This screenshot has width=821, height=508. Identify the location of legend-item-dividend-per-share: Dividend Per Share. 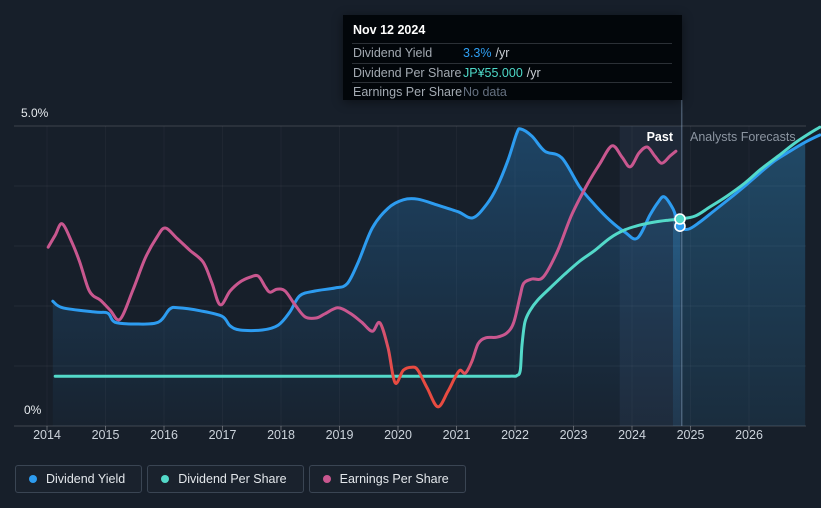
(225, 479).